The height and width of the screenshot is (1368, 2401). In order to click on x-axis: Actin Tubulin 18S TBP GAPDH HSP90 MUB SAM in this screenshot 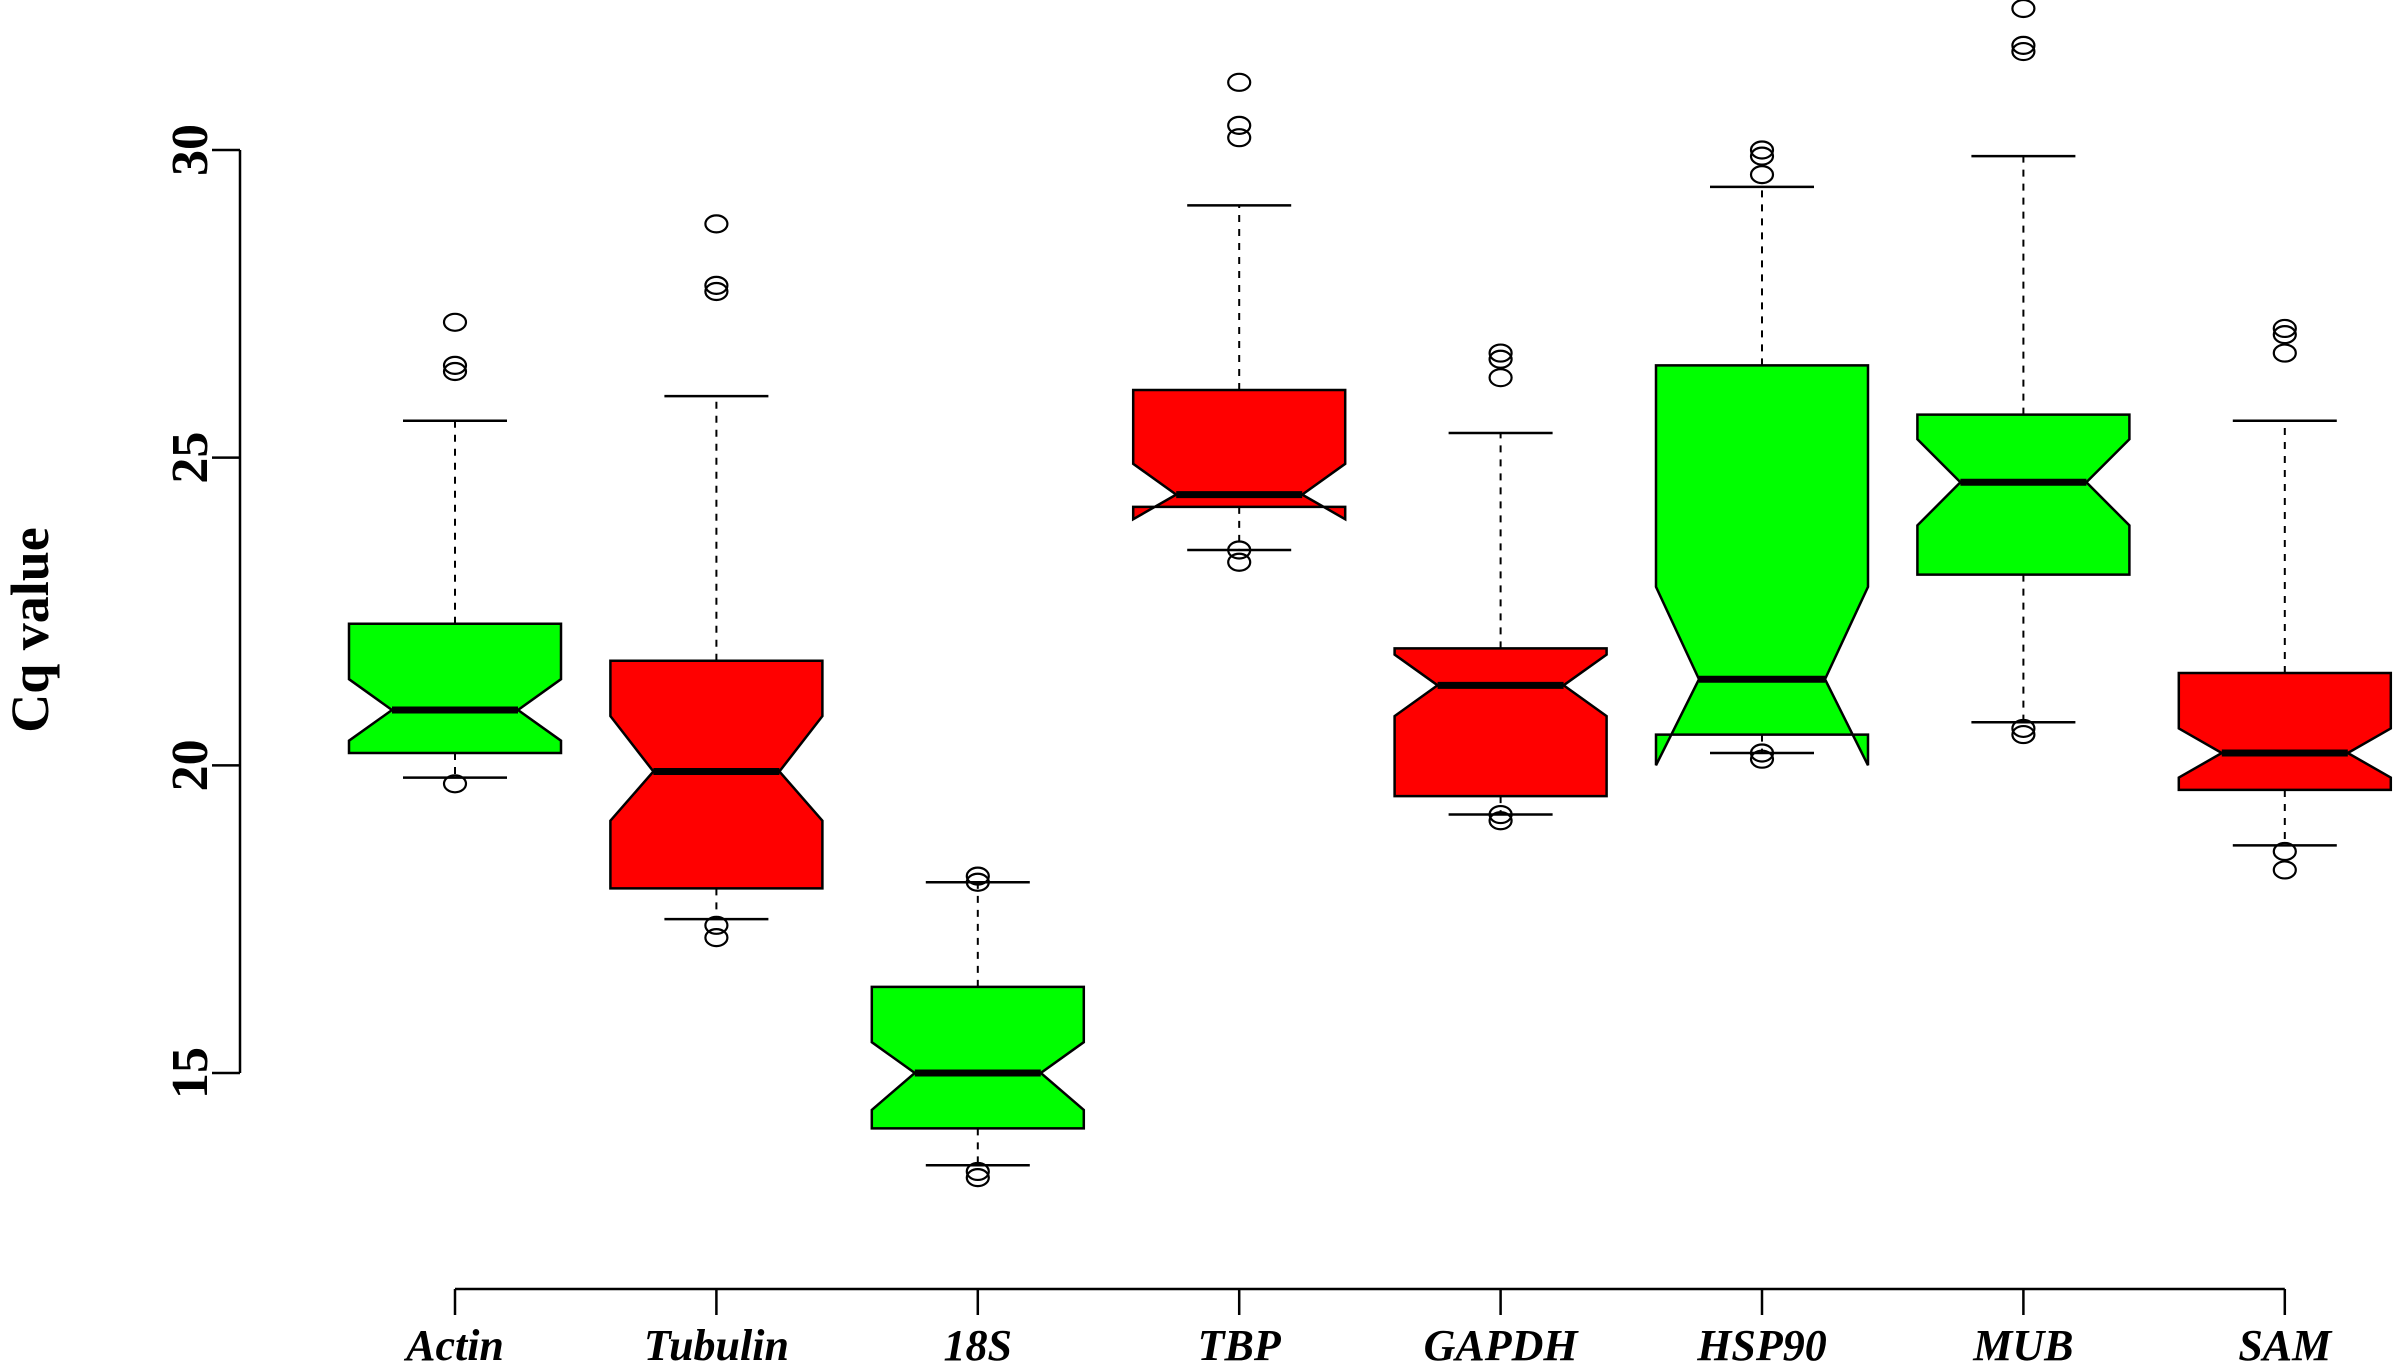, I will do `click(1368, 1327)`.